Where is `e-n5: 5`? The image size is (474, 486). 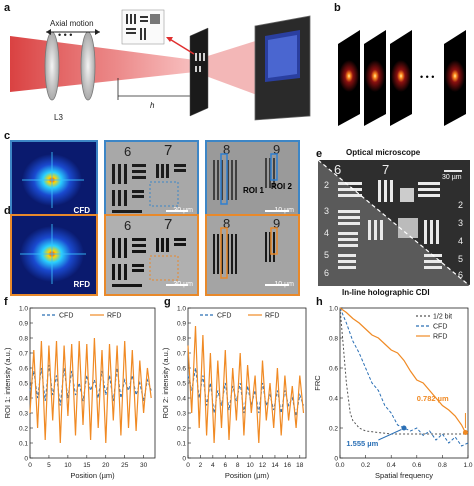 e-n5: 5 is located at coordinates (327, 255).